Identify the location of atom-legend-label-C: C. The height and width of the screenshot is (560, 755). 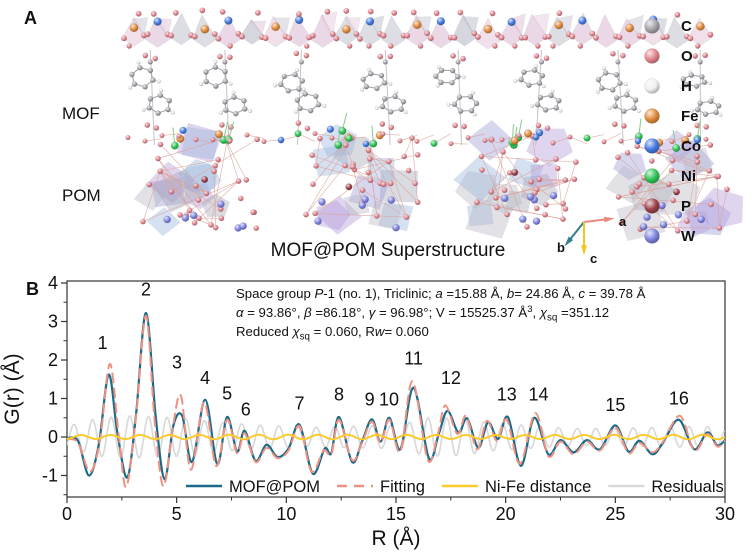
(686, 26).